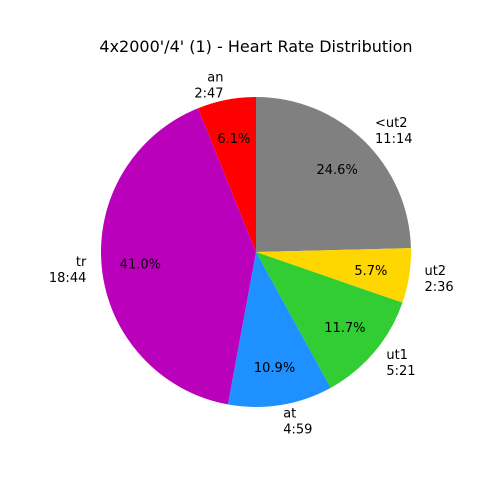 This screenshot has width=500, height=500. What do you see at coordinates (344, 328) in the screenshot?
I see `slice-percent-label: 11.7%` at bounding box center [344, 328].